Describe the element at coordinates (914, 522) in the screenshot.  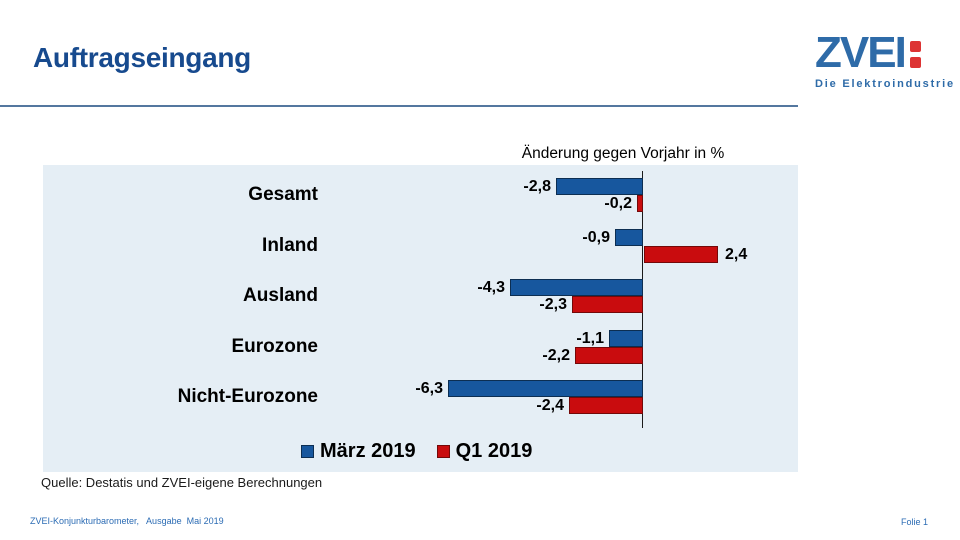
I see `footer-page-number: Folie 1` at that location.